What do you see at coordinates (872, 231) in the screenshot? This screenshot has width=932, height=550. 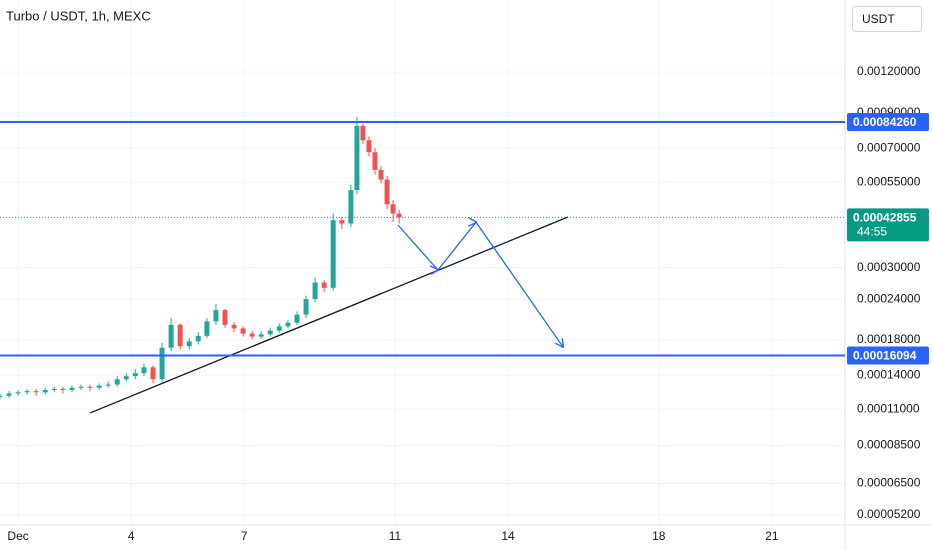 I see `countdown-label: 44:55` at bounding box center [872, 231].